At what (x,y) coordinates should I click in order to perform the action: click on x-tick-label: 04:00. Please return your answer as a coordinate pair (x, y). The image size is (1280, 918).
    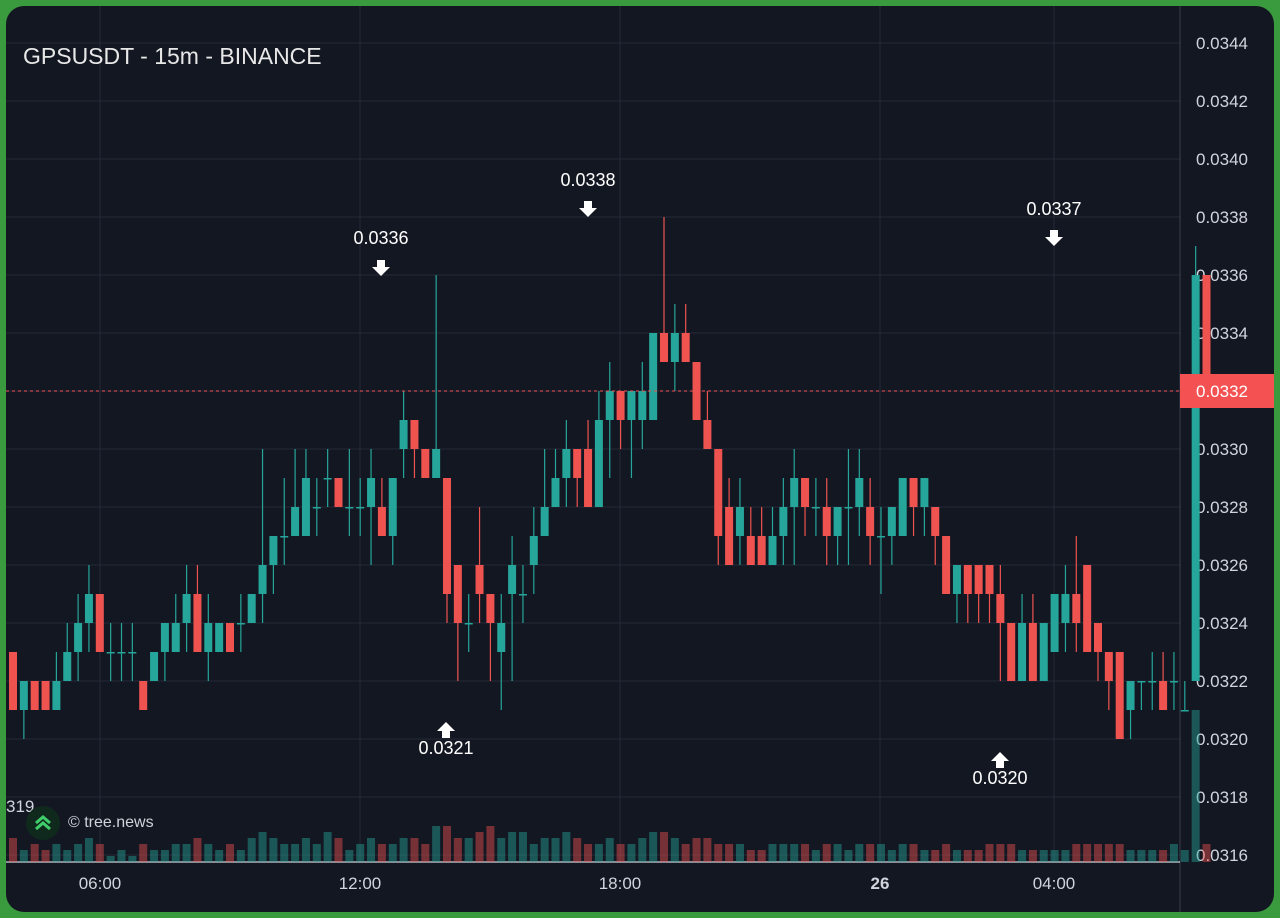
    Looking at the image, I should click on (1054, 883).